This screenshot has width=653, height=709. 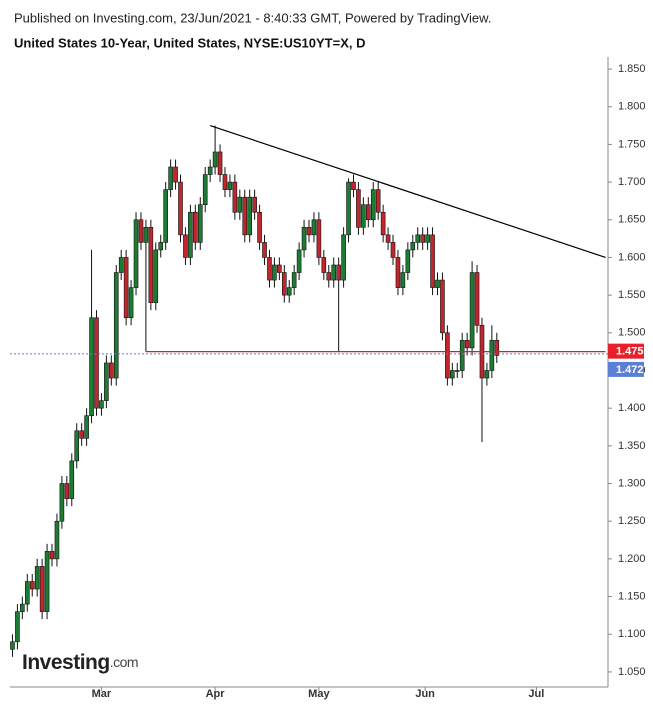 I want to click on y-tick-label: 1.600, so click(x=632, y=257).